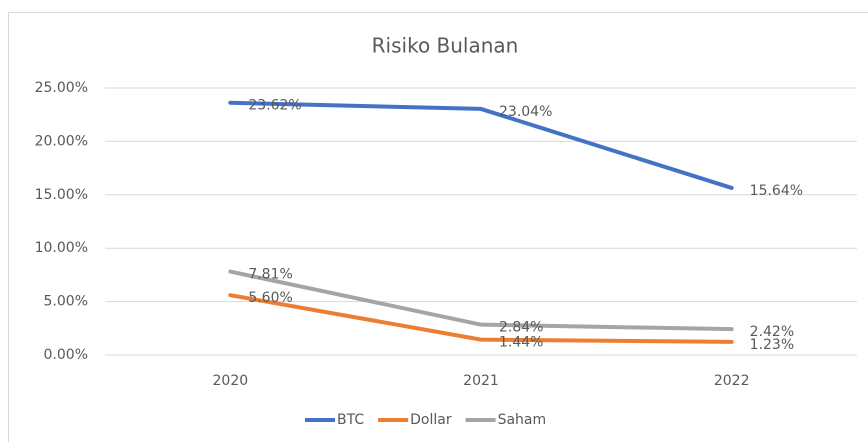  Describe the element at coordinates (521, 328) in the screenshot. I see `data-label: 2.84%` at that location.